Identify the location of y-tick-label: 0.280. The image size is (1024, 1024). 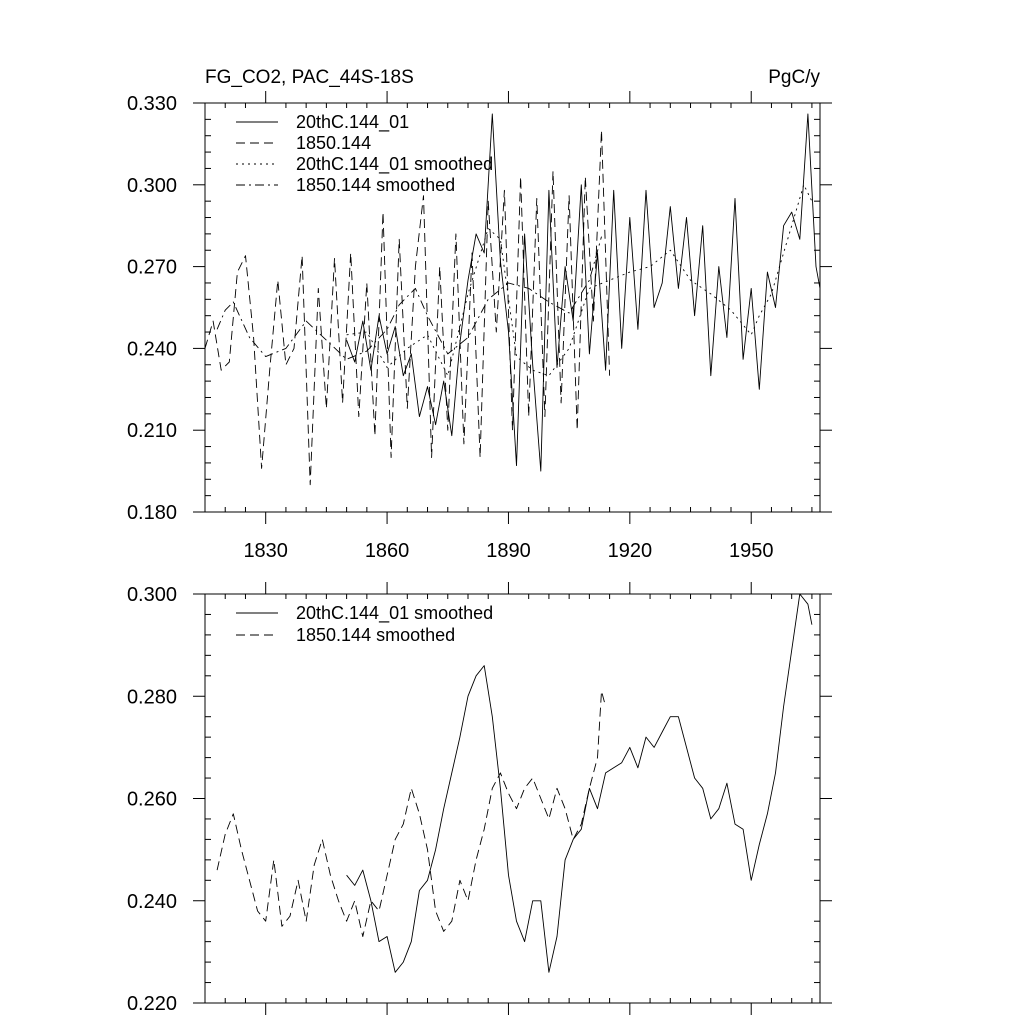
(152, 697).